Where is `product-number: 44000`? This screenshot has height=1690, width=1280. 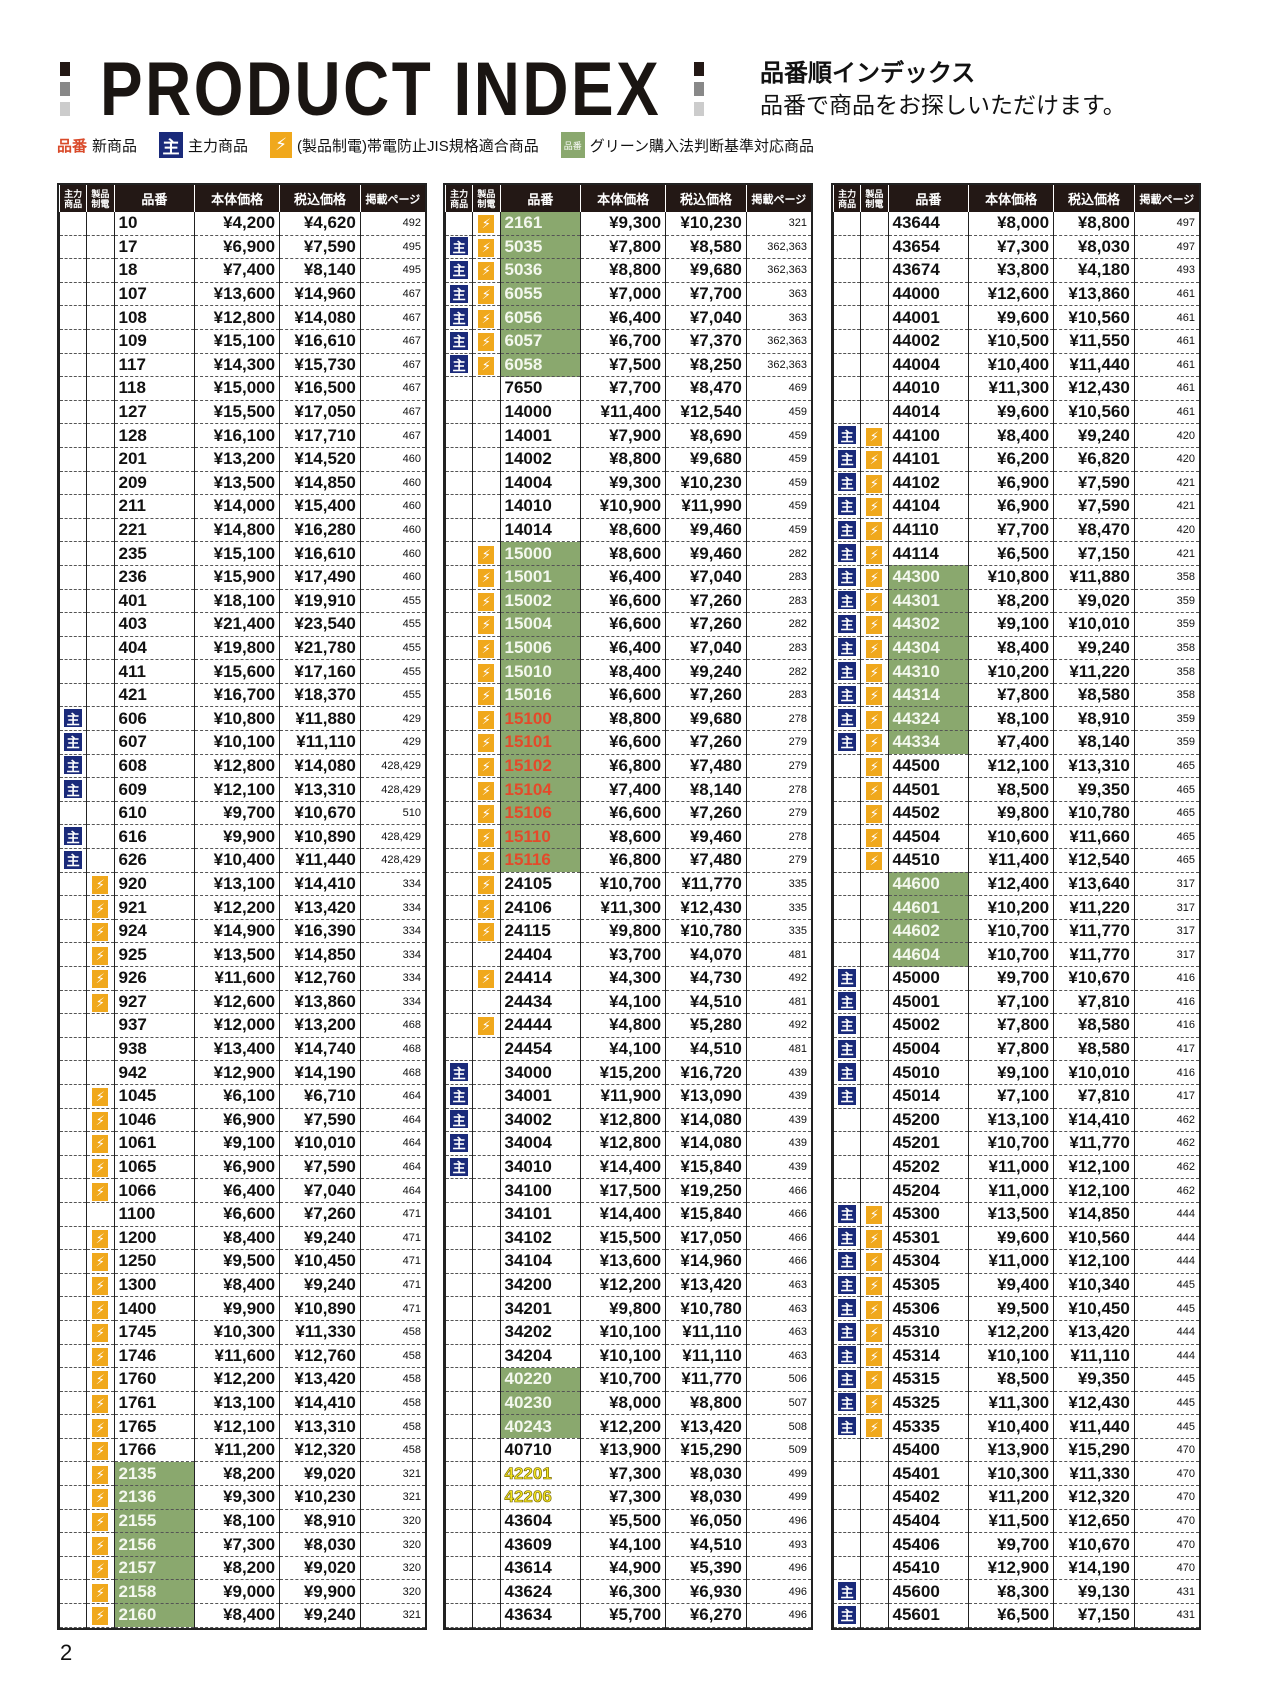
product-number: 44000 is located at coordinates (928, 294).